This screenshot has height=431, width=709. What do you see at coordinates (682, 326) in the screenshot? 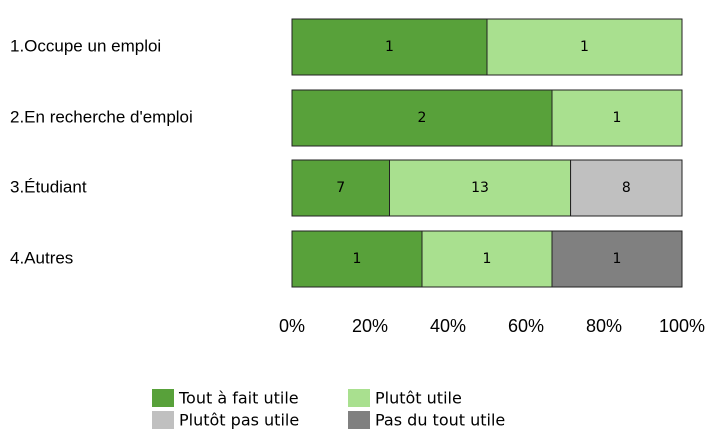
I see `x-tick-label: 100%` at bounding box center [682, 326].